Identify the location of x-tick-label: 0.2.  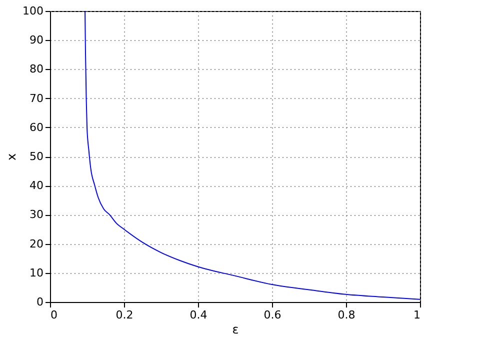
(125, 315).